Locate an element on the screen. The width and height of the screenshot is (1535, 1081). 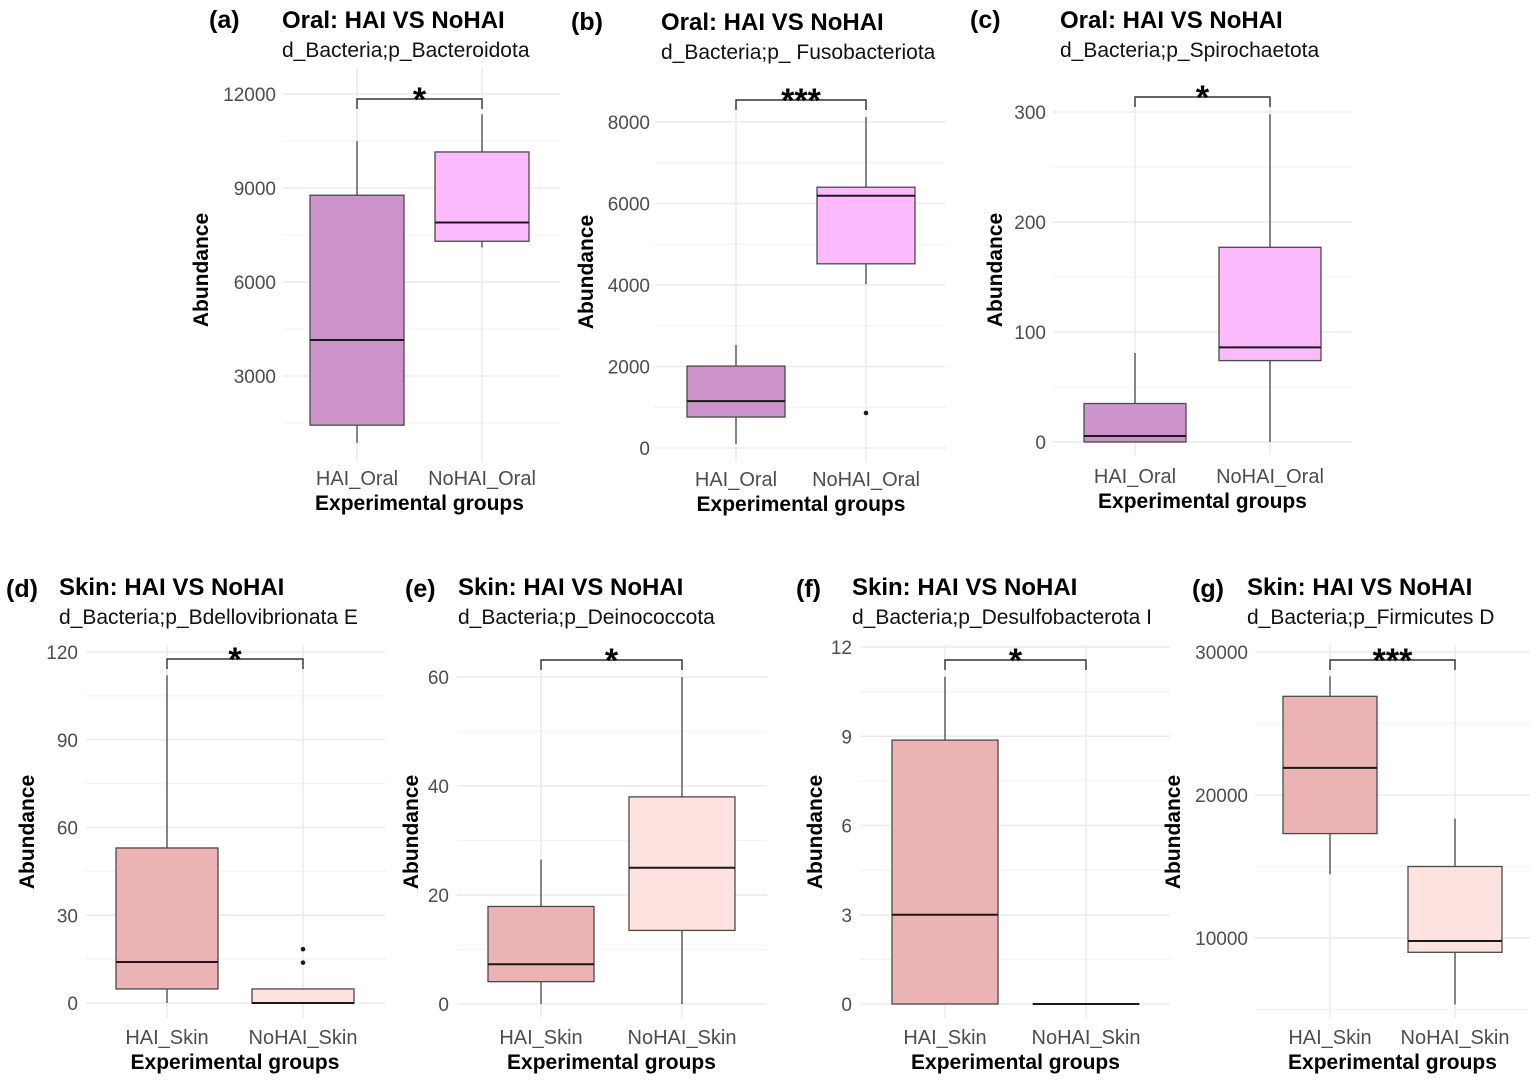
y-tick-label: 90 is located at coordinates (67, 741).